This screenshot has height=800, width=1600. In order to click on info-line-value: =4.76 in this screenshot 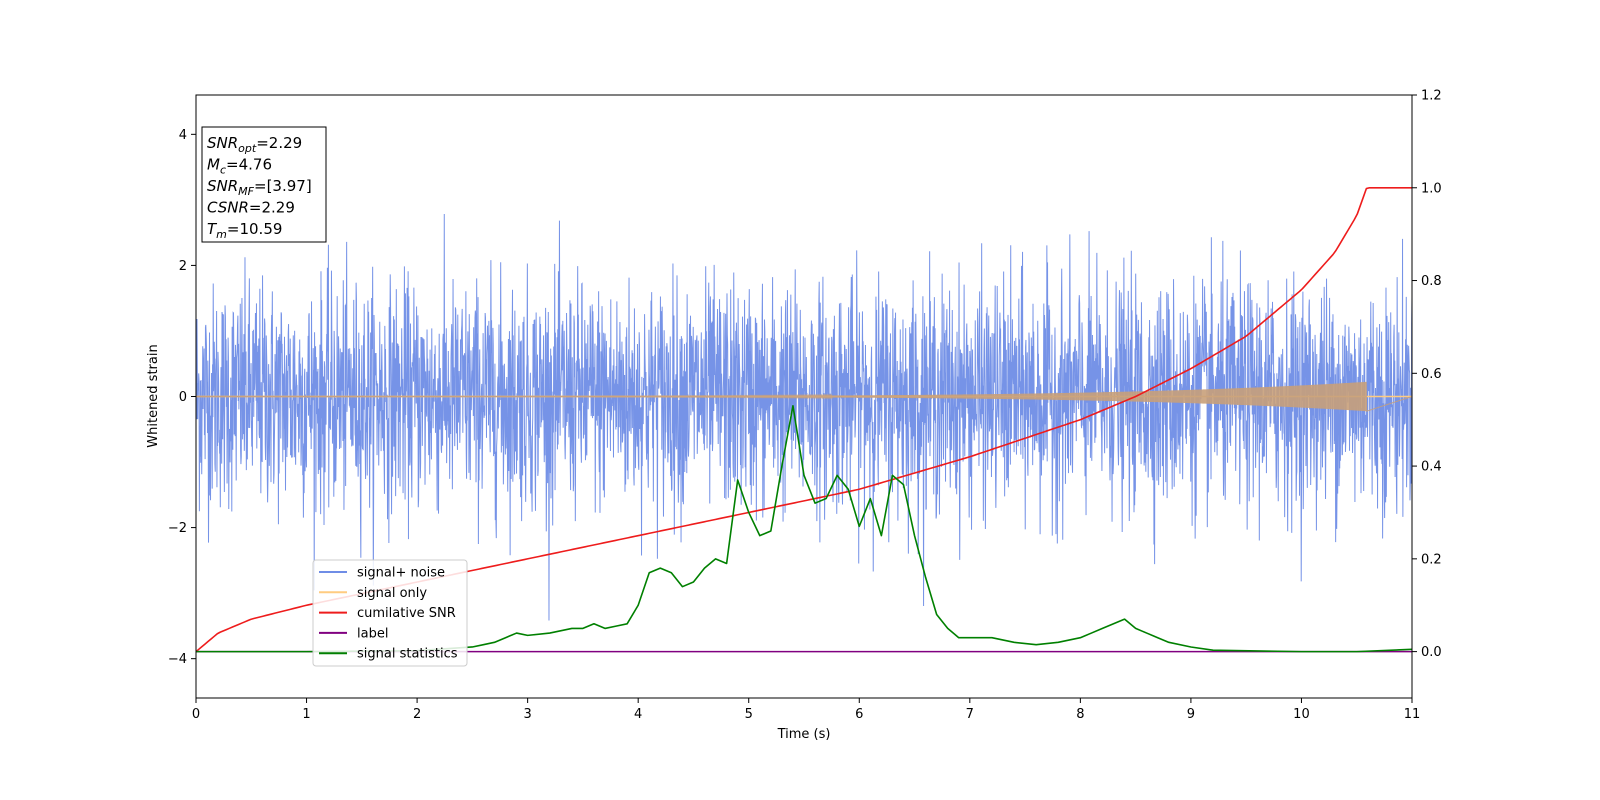, I will do `click(249, 165)`.